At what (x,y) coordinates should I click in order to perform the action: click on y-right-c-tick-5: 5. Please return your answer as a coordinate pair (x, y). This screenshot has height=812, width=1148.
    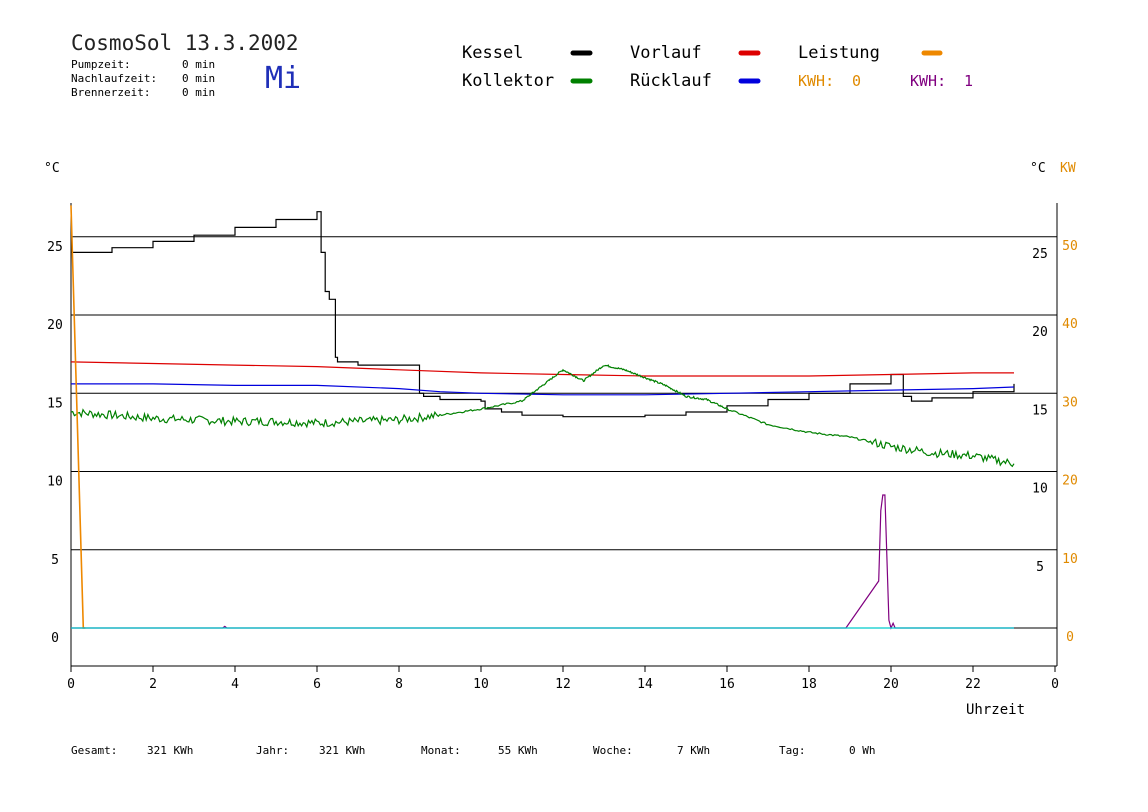
    Looking at the image, I should click on (1040, 567).